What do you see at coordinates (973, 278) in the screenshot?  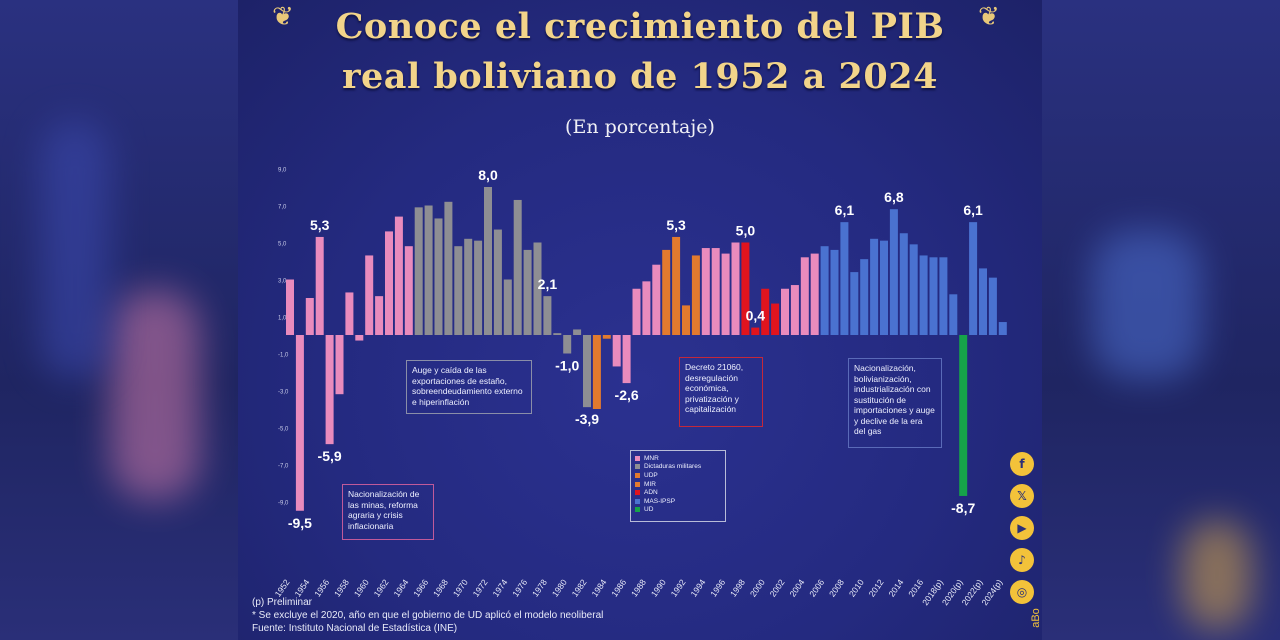 I see `bar-2021` at bounding box center [973, 278].